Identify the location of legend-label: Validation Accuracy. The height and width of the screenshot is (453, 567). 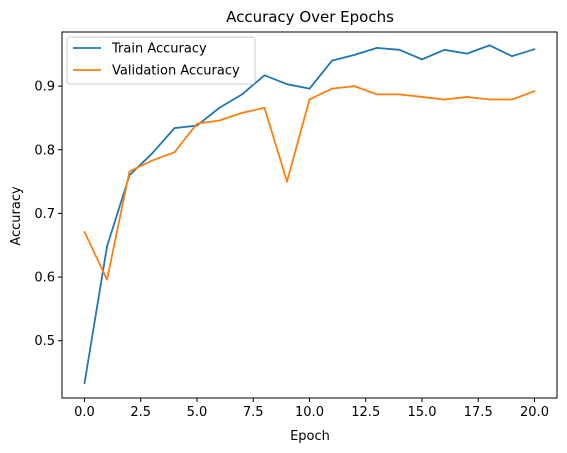
(176, 71).